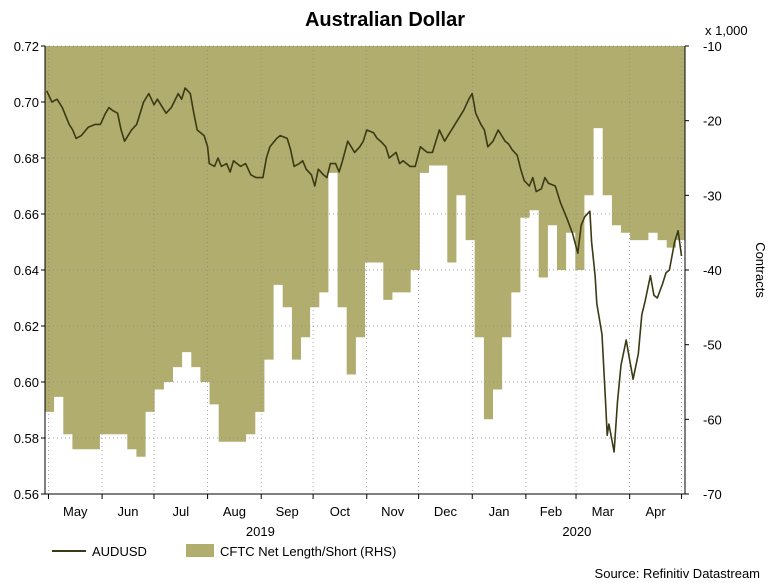 Image resolution: width=770 pixels, height=583 pixels. What do you see at coordinates (26, 438) in the screenshot?
I see `left-tick-label: 0.58` at bounding box center [26, 438].